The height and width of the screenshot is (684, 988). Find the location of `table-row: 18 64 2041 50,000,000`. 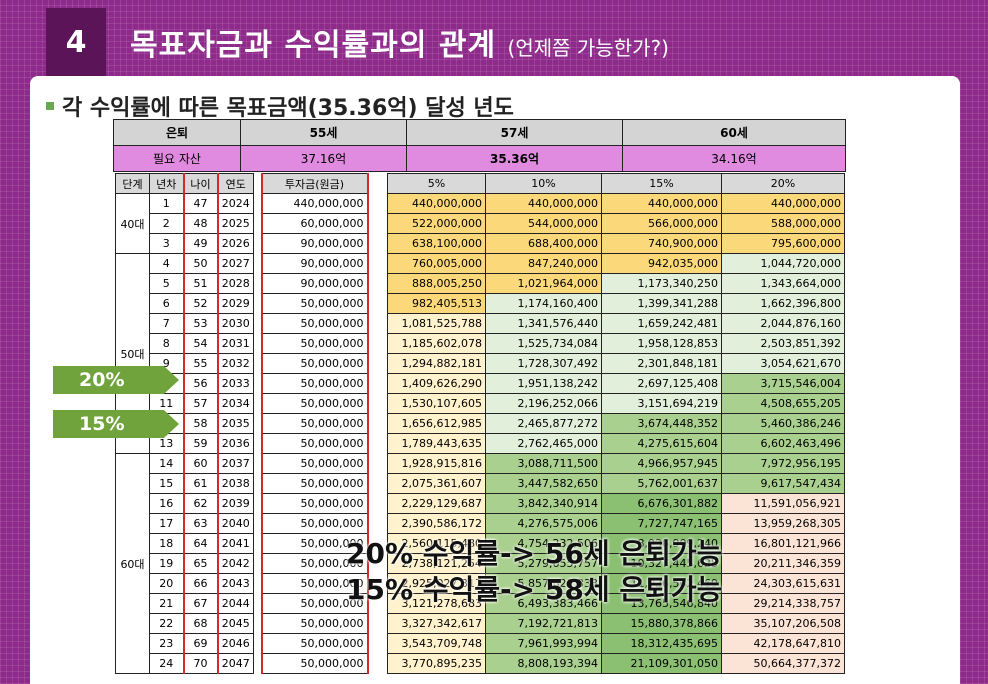

table-row: 18 64 2041 50,000,000 is located at coordinates (242, 543).